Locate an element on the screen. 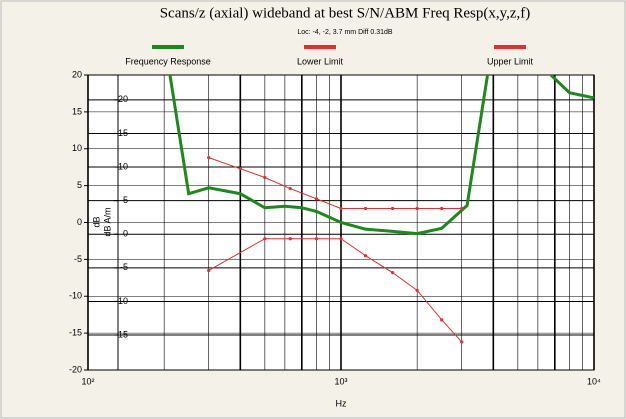 The height and width of the screenshot is (419, 626). y2-tick-label: 20 is located at coordinates (123, 99).